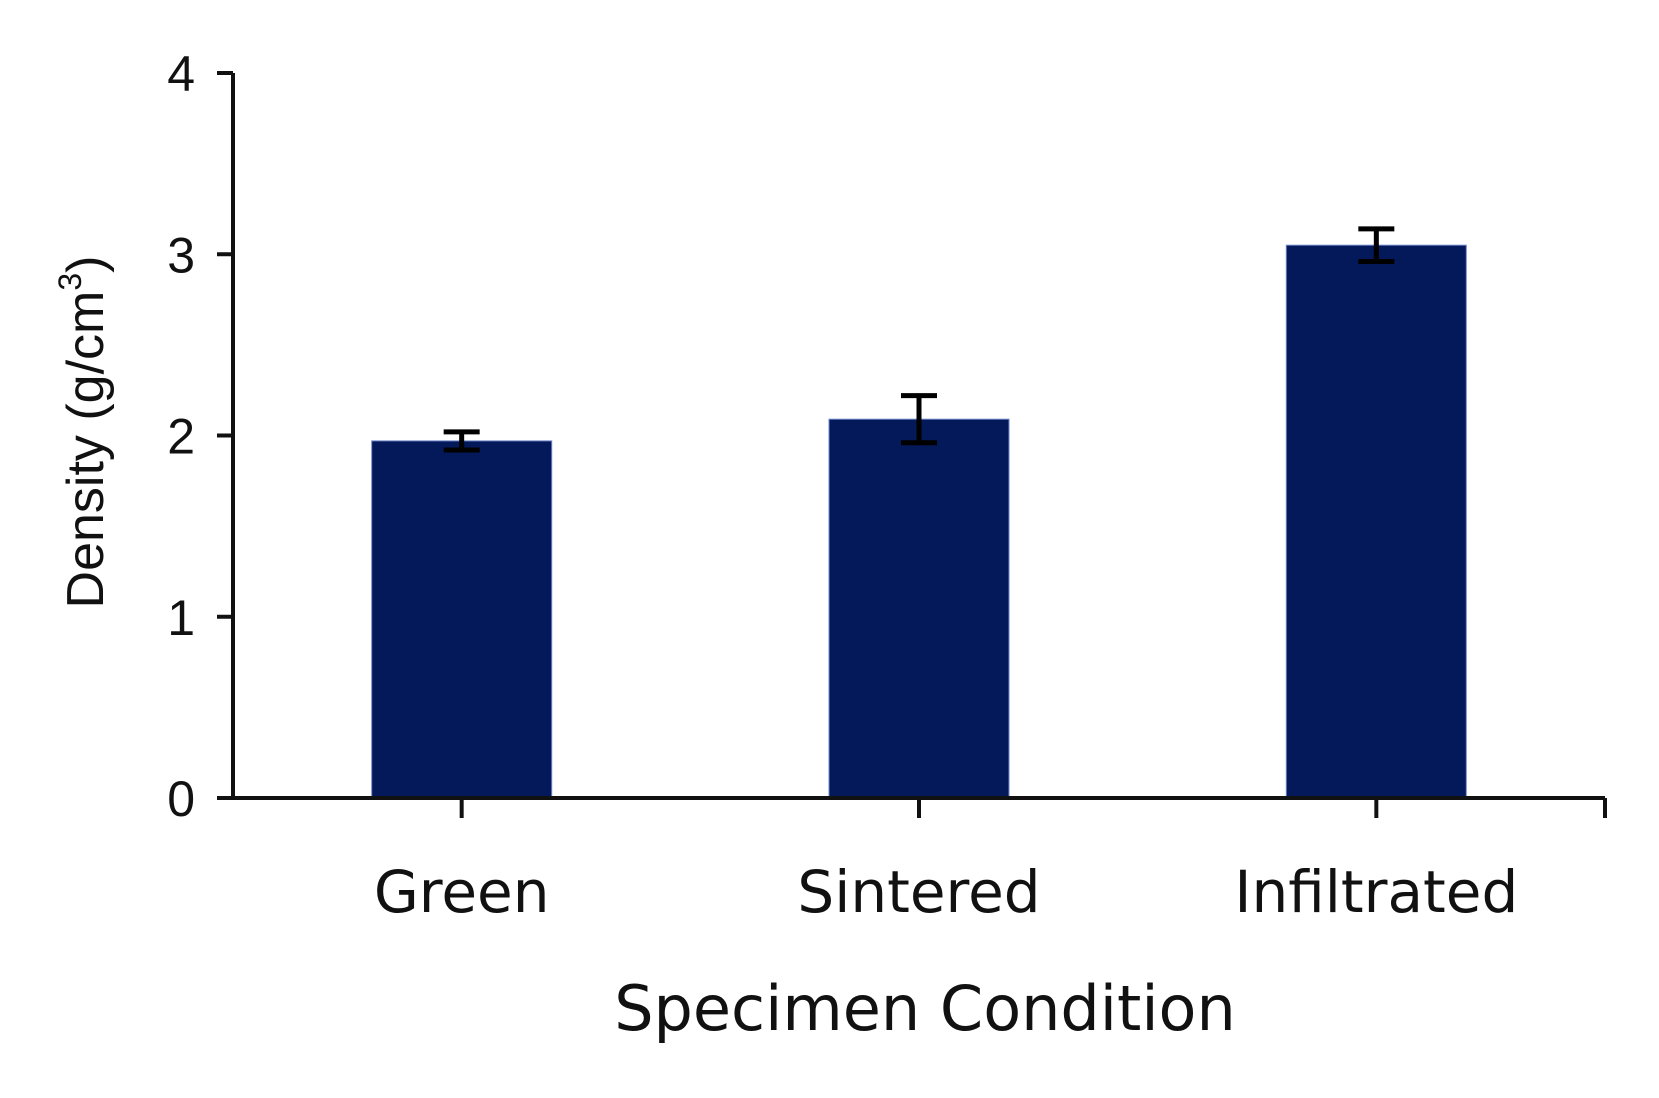 The width and height of the screenshot is (1659, 1098). Describe the element at coordinates (462, 892) in the screenshot. I see `x-tick-label-green: Green` at that location.